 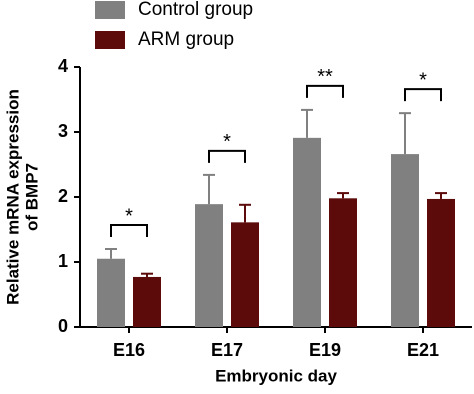 What do you see at coordinates (423, 350) in the screenshot?
I see `x-tick-label: E21` at bounding box center [423, 350].